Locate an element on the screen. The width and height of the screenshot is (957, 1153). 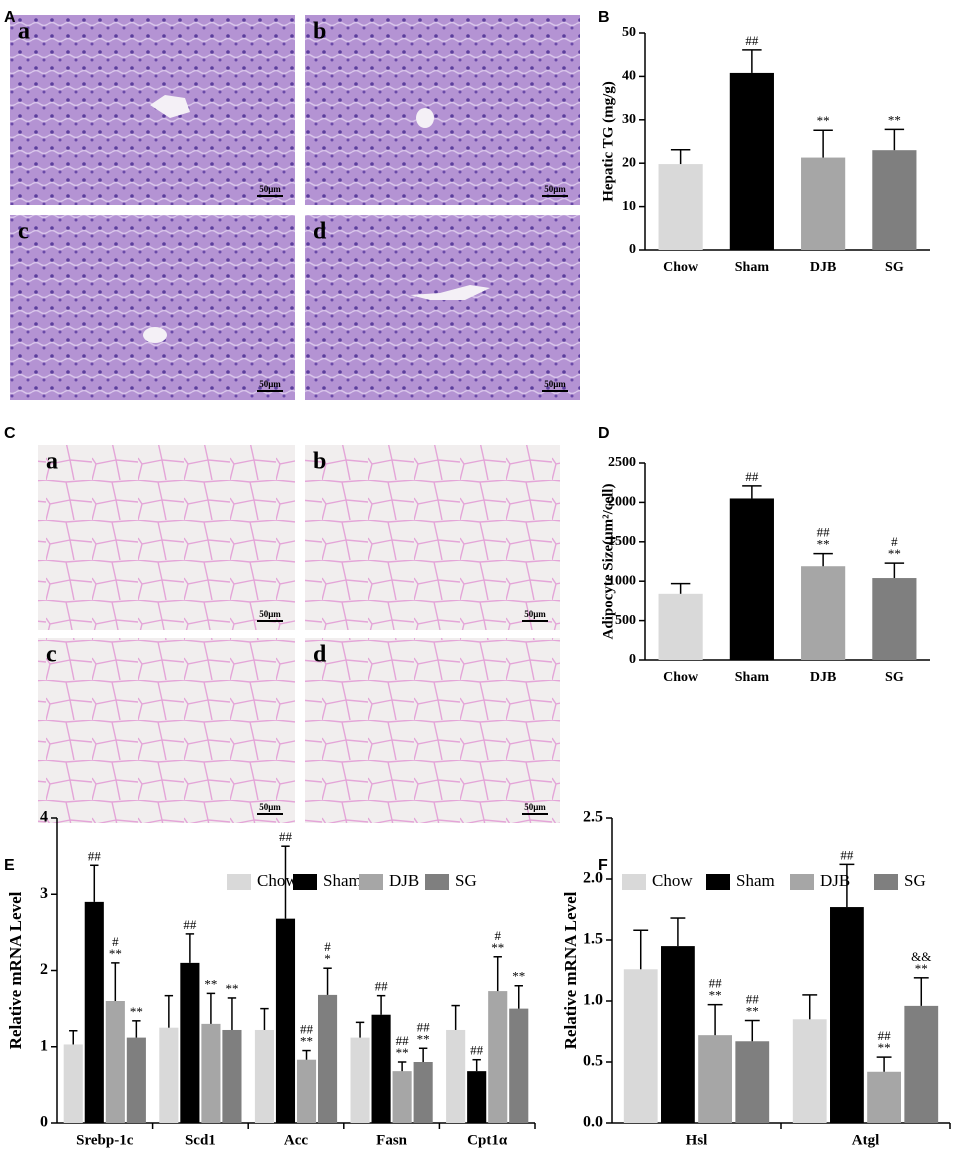
y-tick-label: 40 is located at coordinates (629, 76).